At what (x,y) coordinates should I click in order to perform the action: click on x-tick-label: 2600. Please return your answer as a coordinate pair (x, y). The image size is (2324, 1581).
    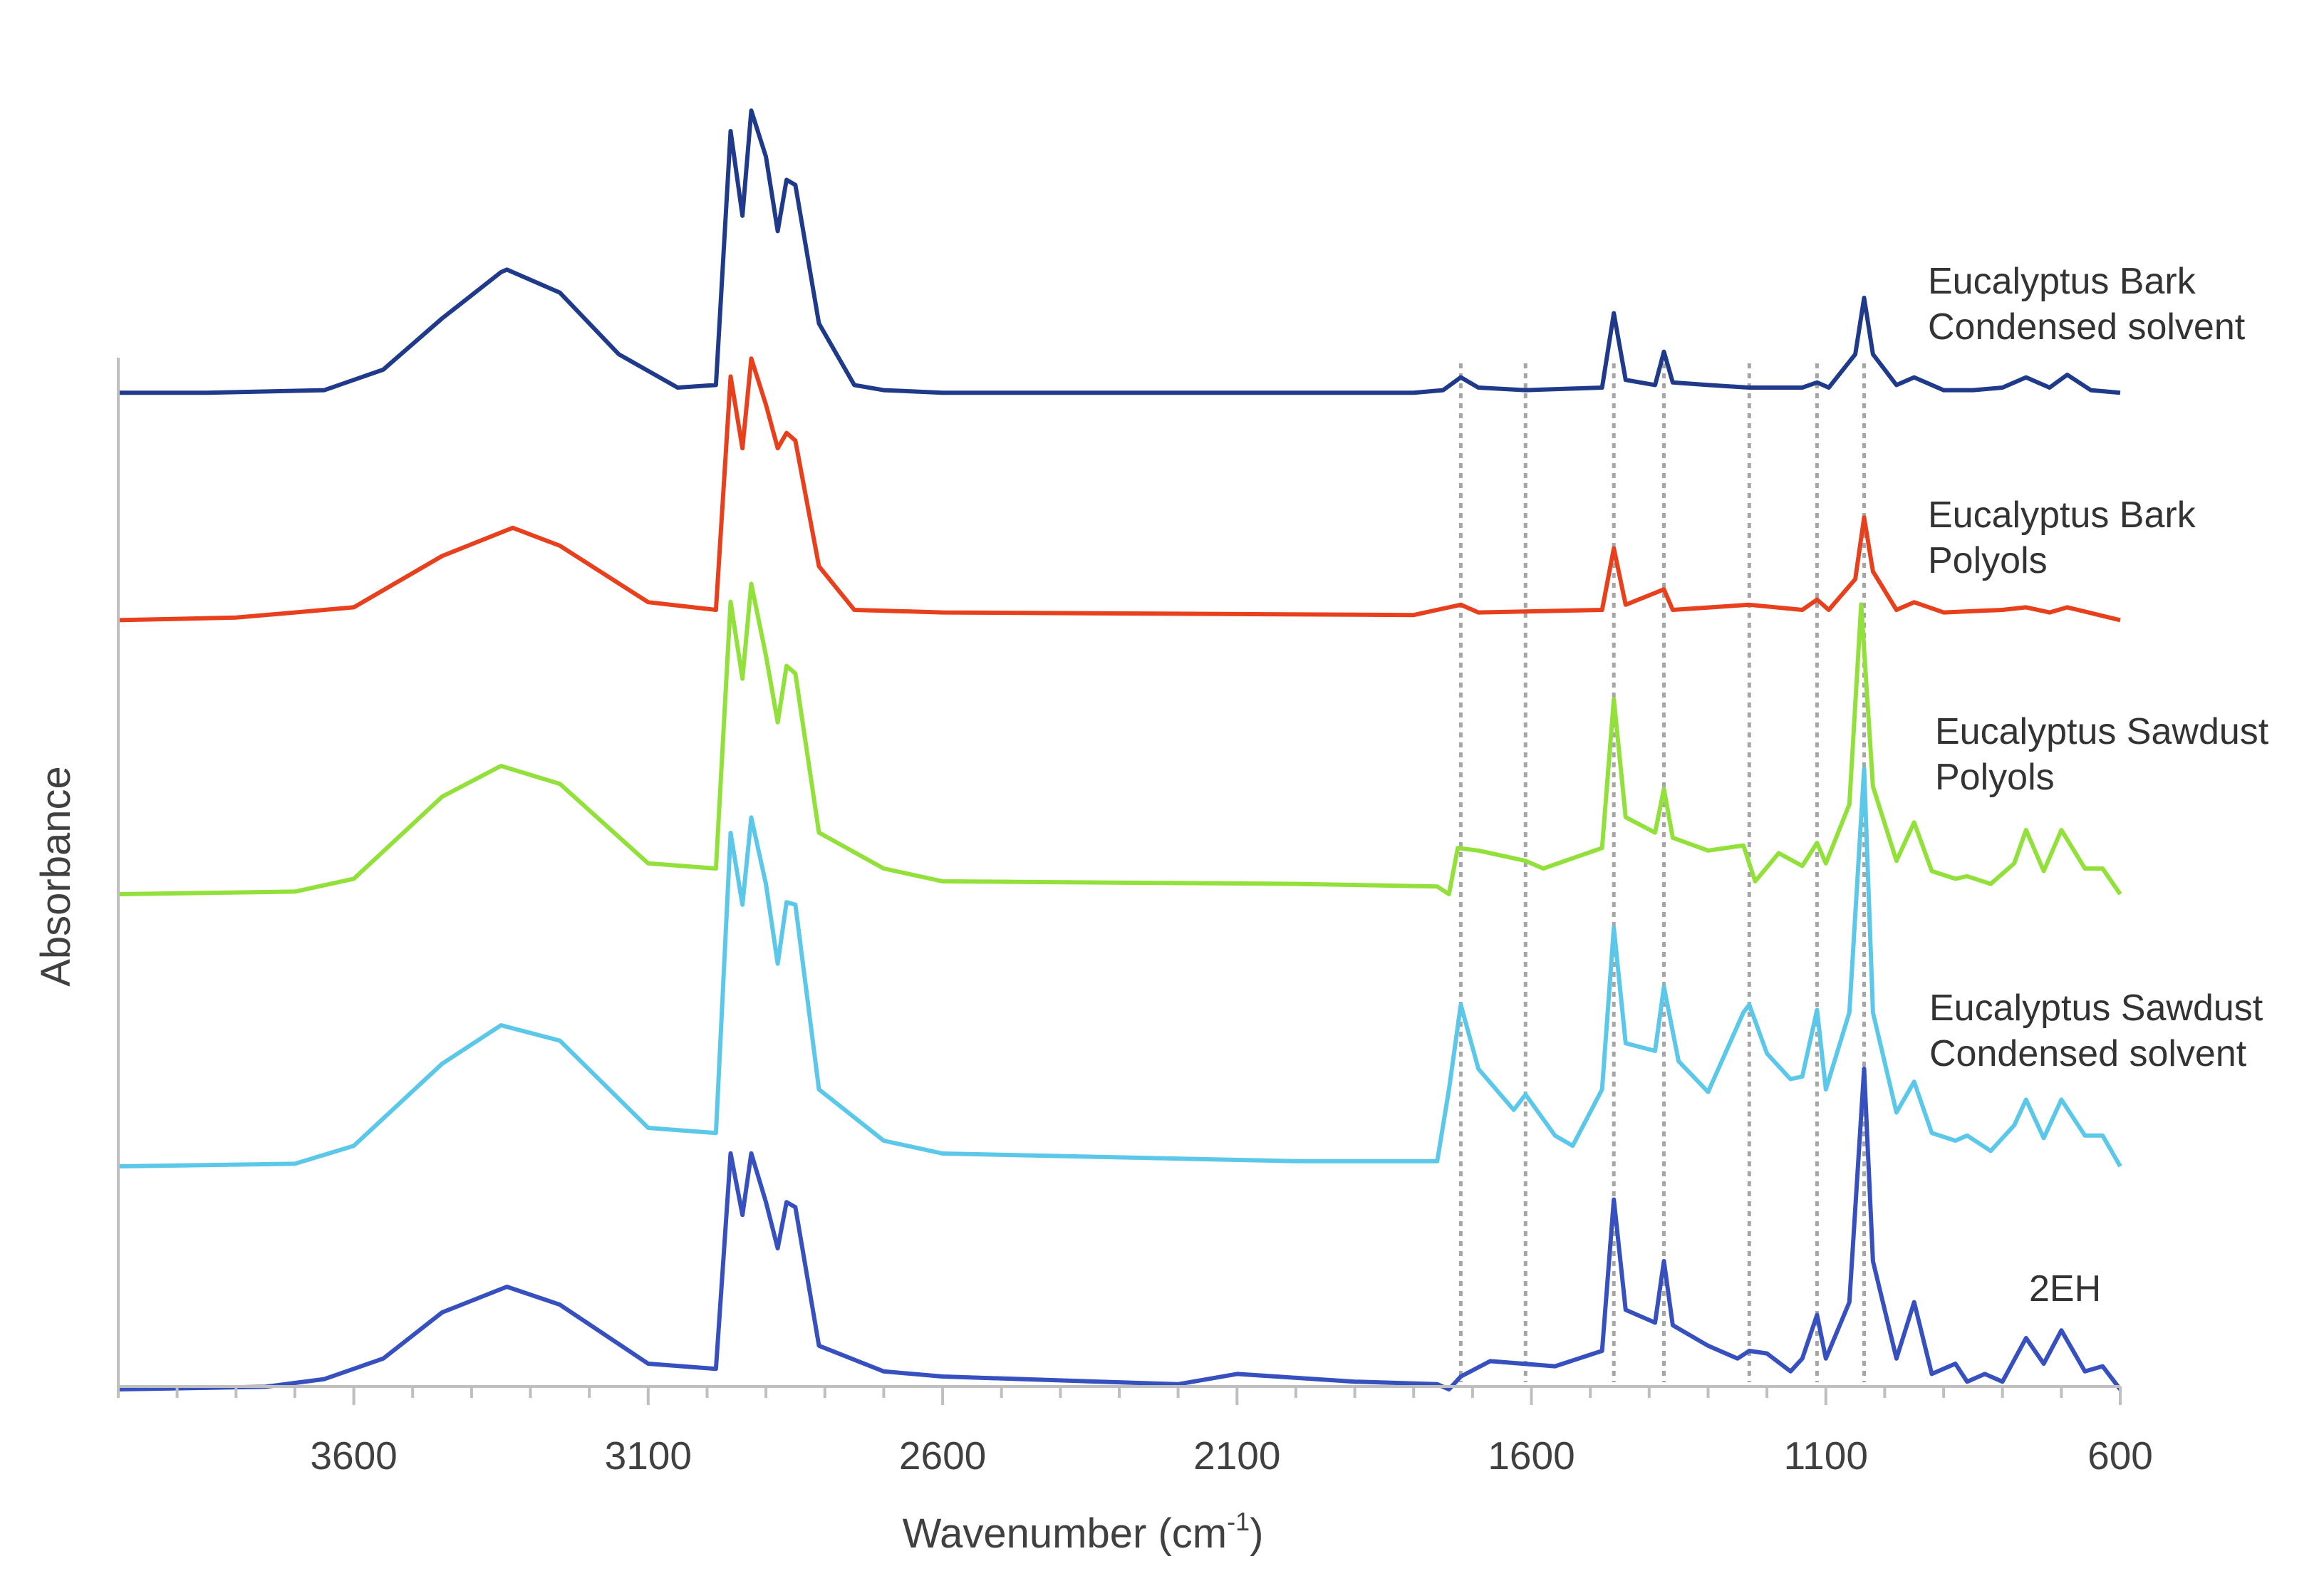
    Looking at the image, I should click on (942, 1456).